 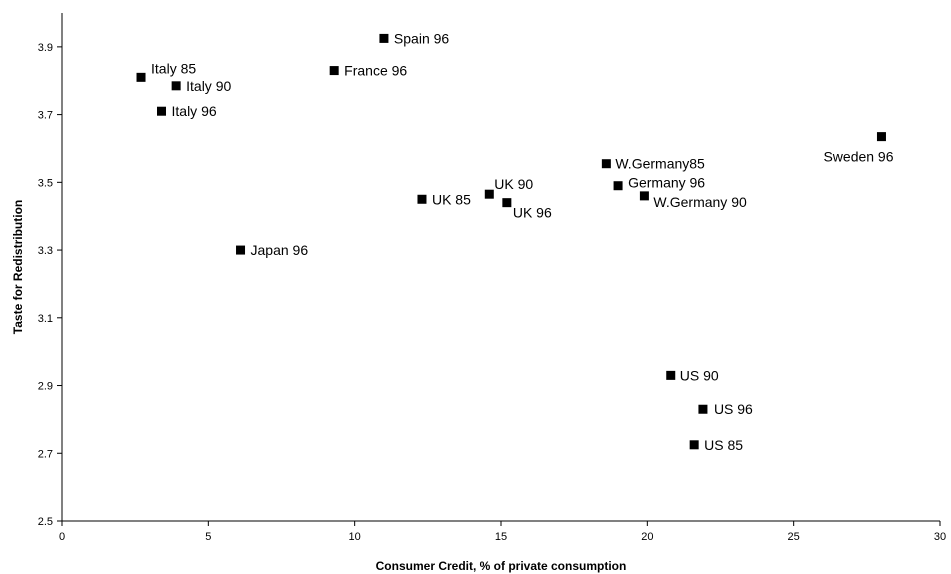 I want to click on data-label: UK 90, so click(x=513, y=184).